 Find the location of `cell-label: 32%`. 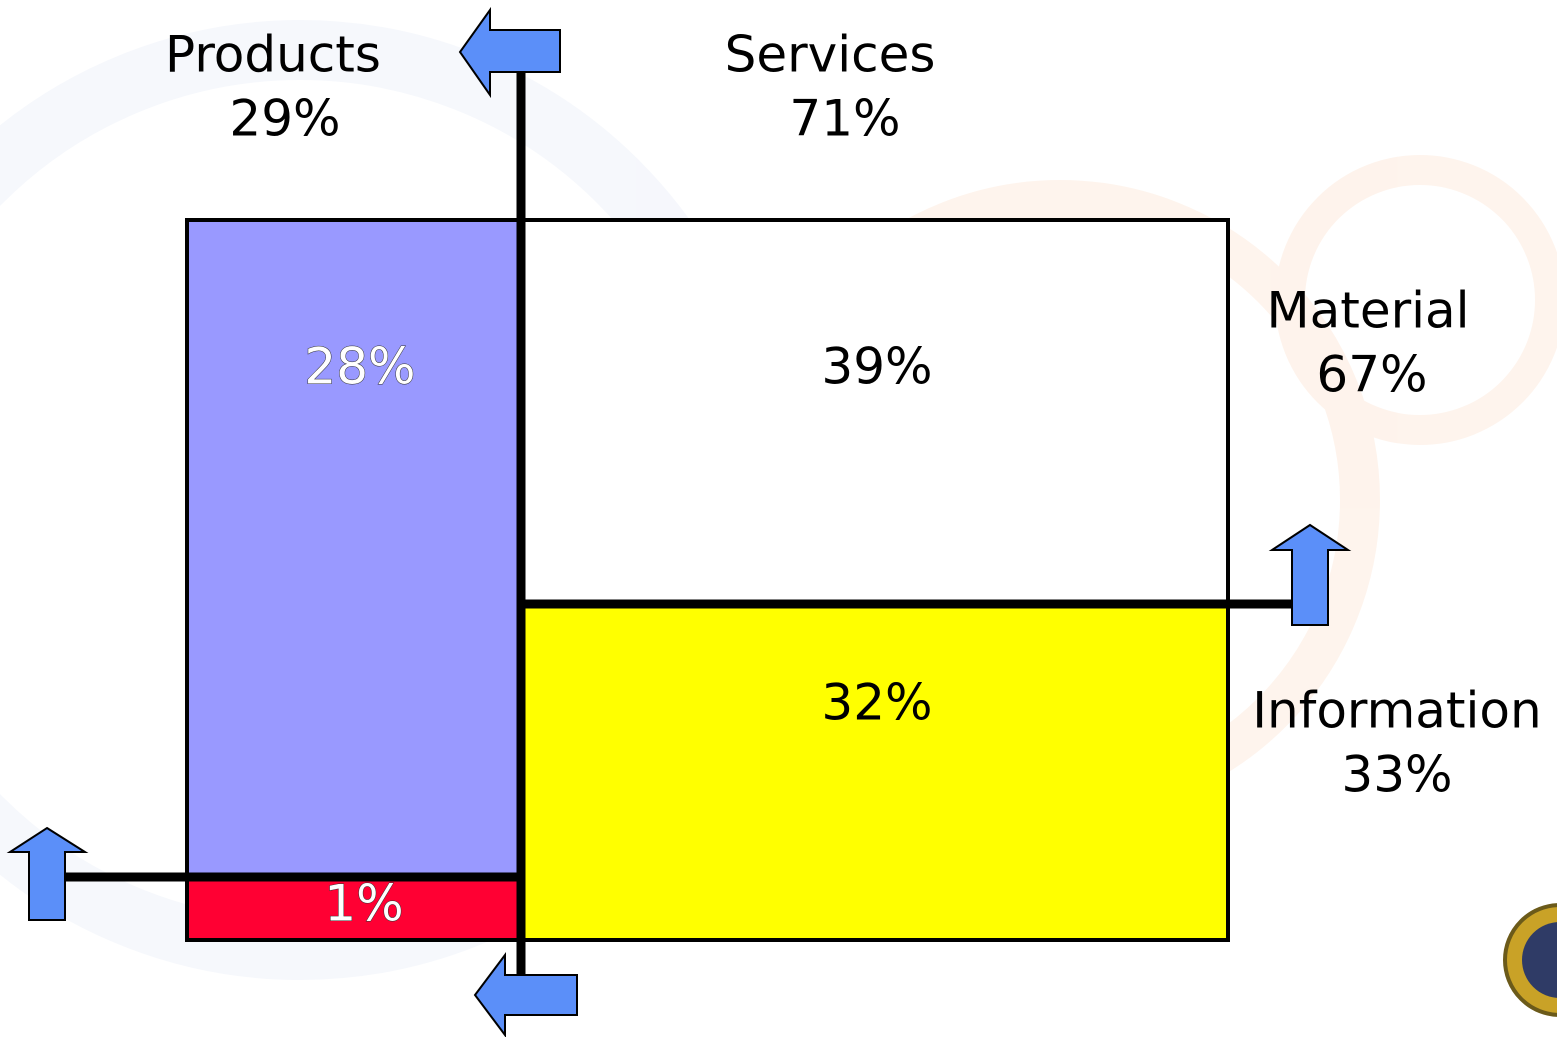

cell-label: 32% is located at coordinates (876, 703).